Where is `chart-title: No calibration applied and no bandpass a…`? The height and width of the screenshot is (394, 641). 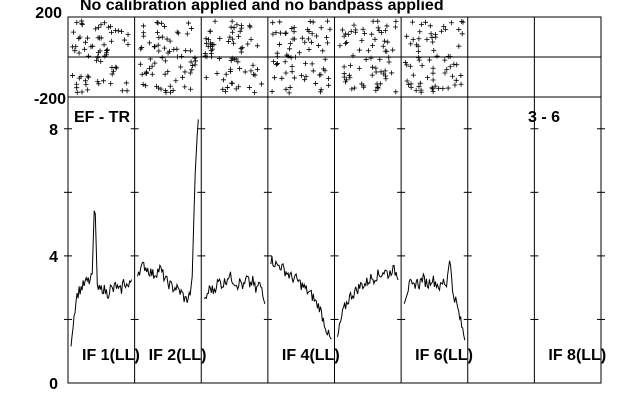
chart-title: No calibration applied and no bandpass a… is located at coordinates (262, 7).